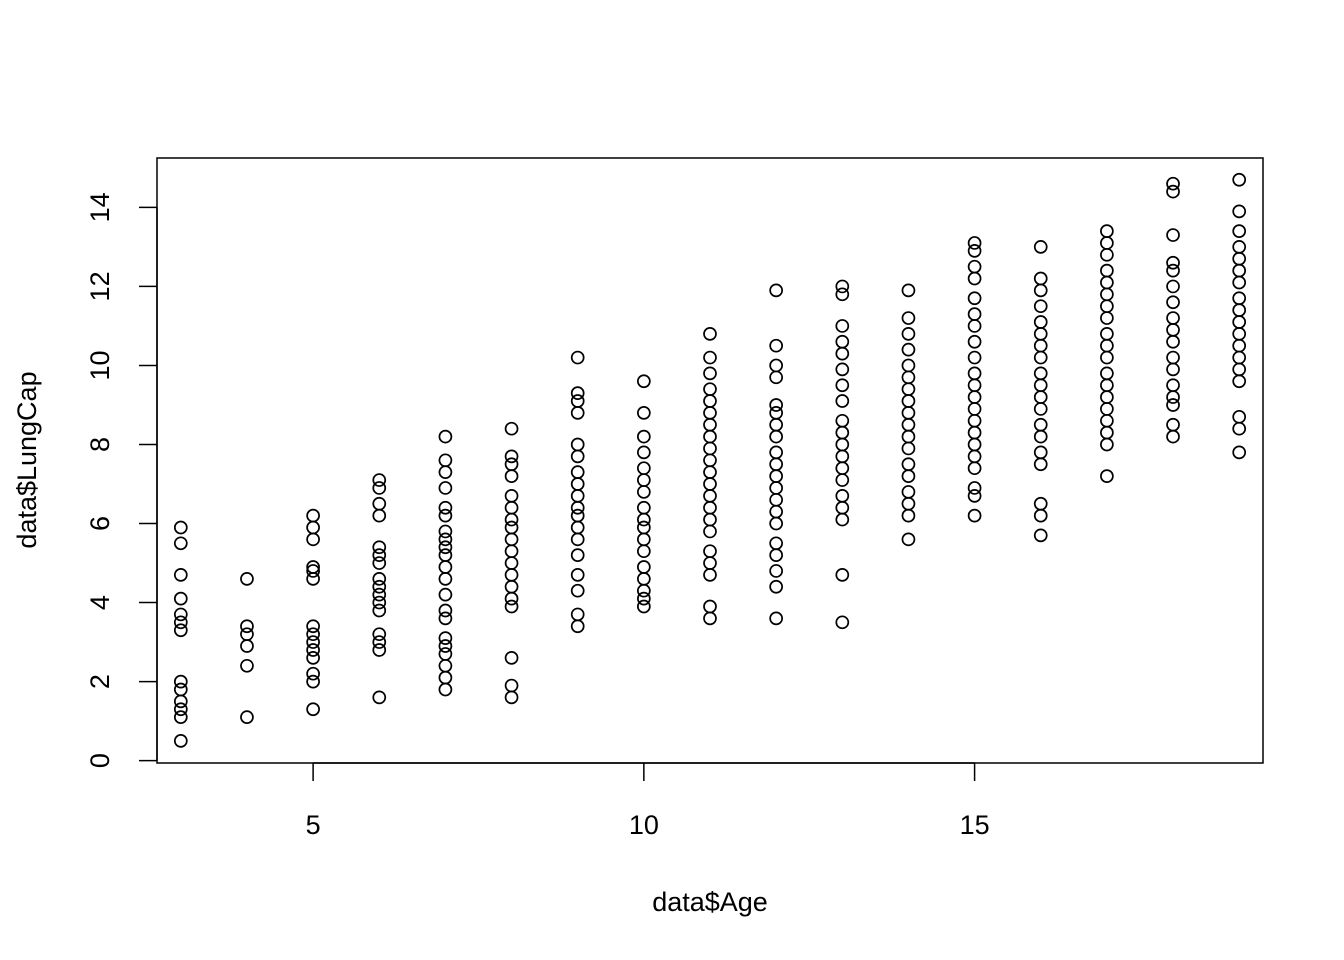 Image resolution: width=1344 pixels, height=960 pixels. What do you see at coordinates (100, 365) in the screenshot?
I see `y-tick-label: 10` at bounding box center [100, 365].